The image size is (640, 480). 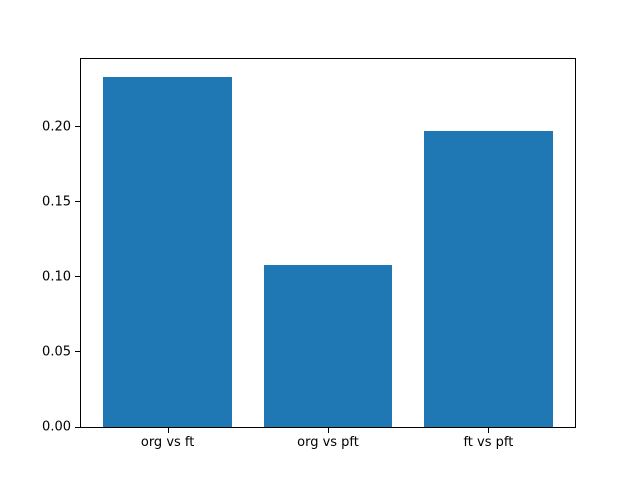 I want to click on bar-org-vs-ft, so click(x=167, y=252).